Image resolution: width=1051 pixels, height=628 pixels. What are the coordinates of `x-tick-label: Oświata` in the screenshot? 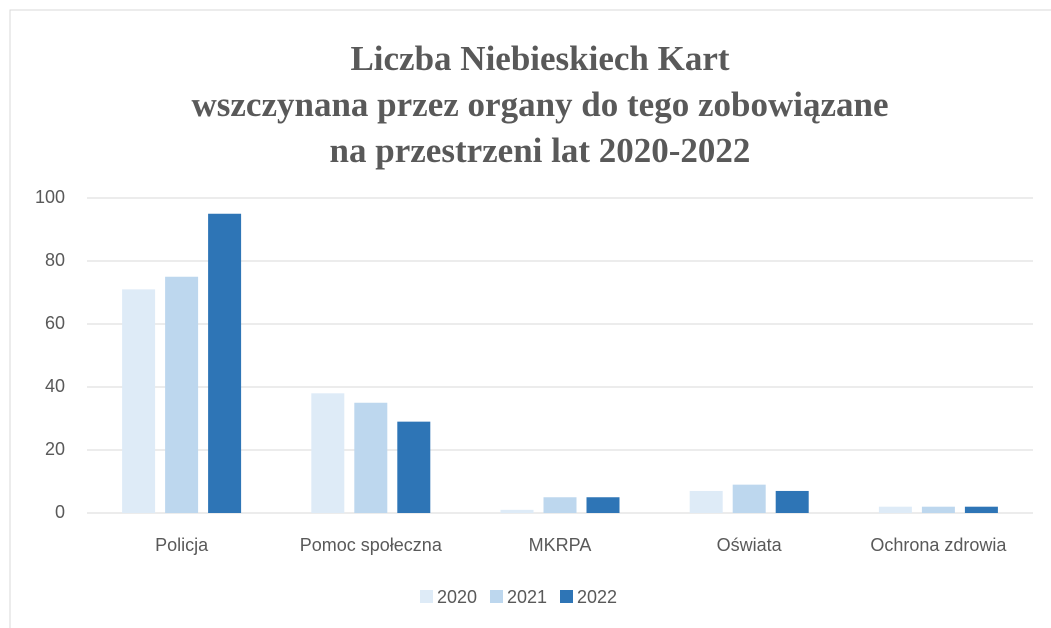 It's located at (750, 545).